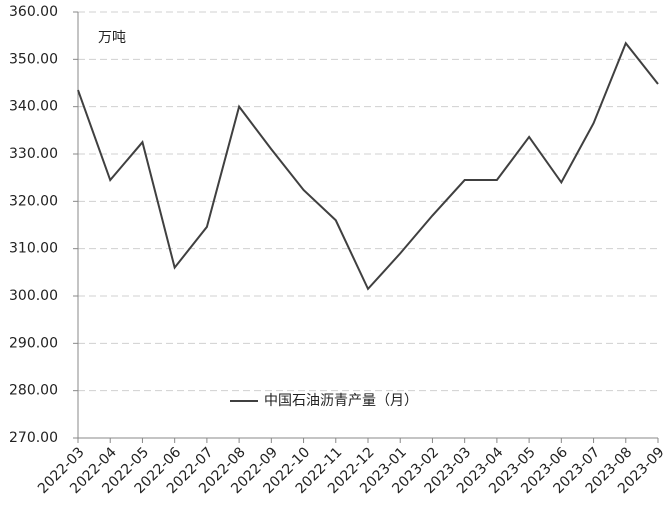 This screenshot has width=670, height=507. I want to click on legend-label: 中国石油沥青产量（月）, so click(341, 401).